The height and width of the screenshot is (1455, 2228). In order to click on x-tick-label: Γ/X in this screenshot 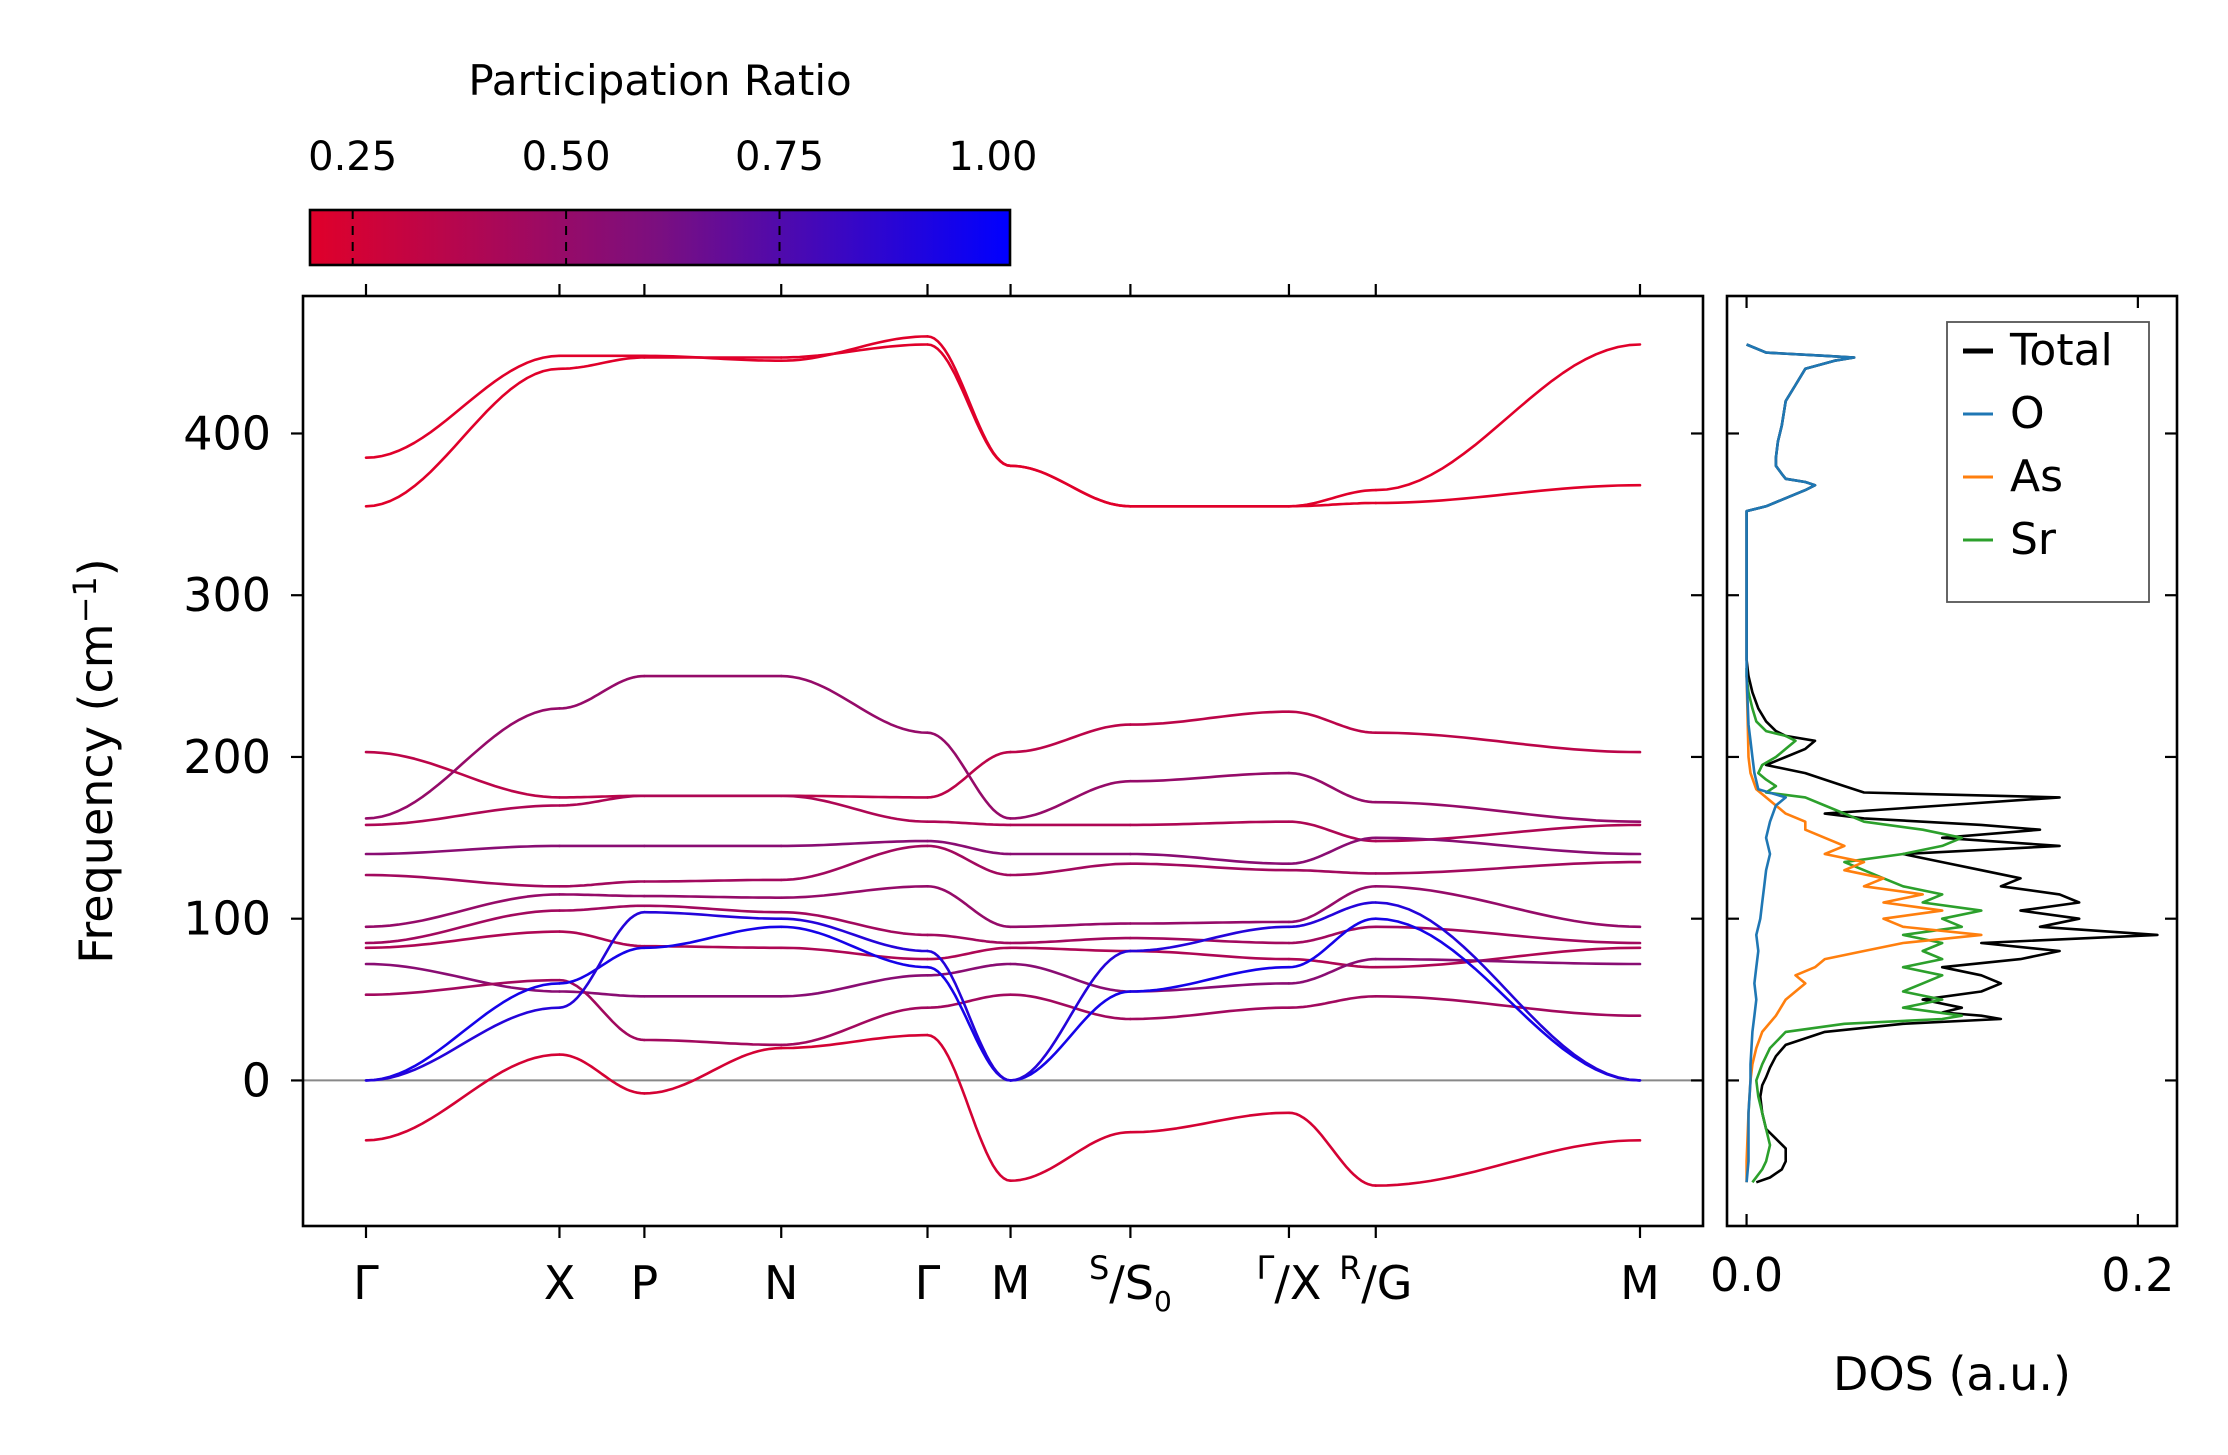, I will do `click(1289, 1279)`.